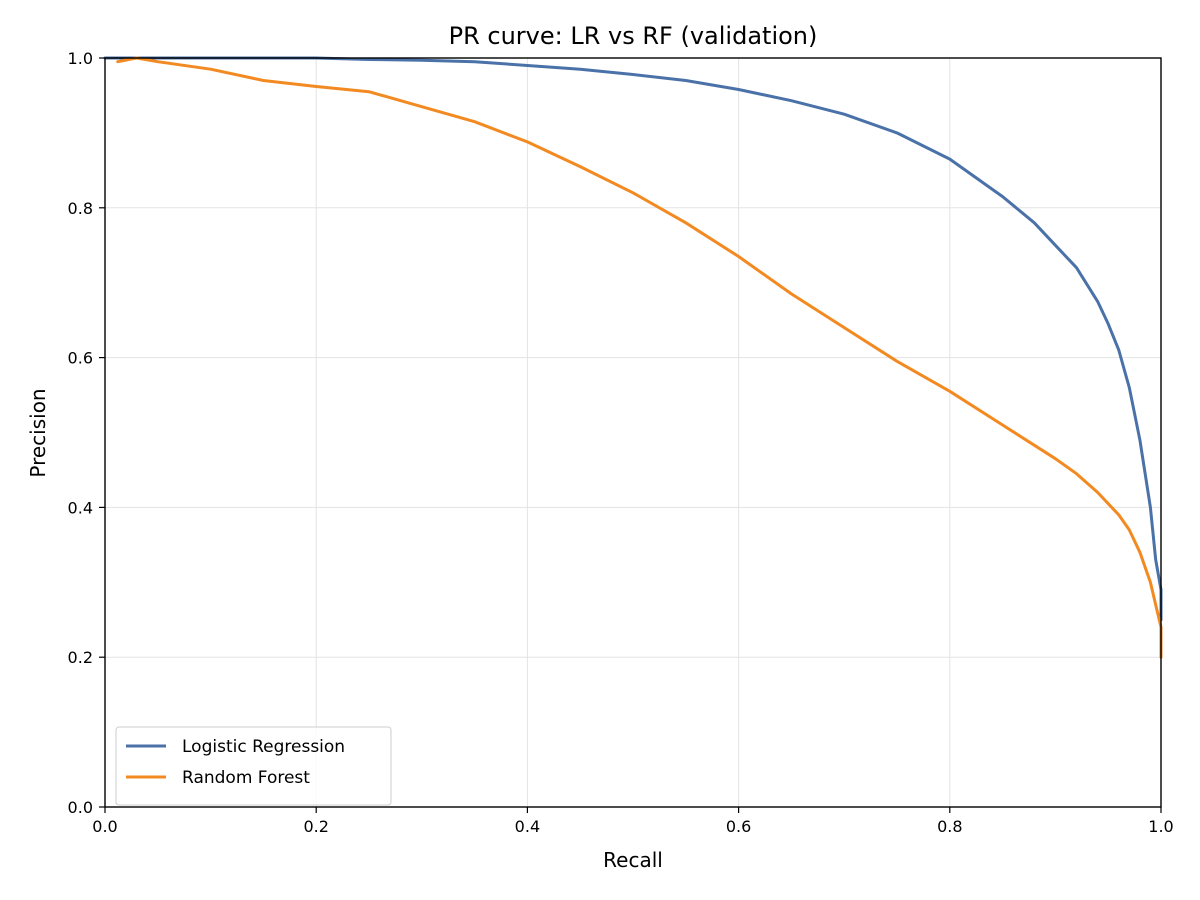 The height and width of the screenshot is (900, 1200). Describe the element at coordinates (80, 507) in the screenshot. I see `y-tick-label: 0.4` at that location.